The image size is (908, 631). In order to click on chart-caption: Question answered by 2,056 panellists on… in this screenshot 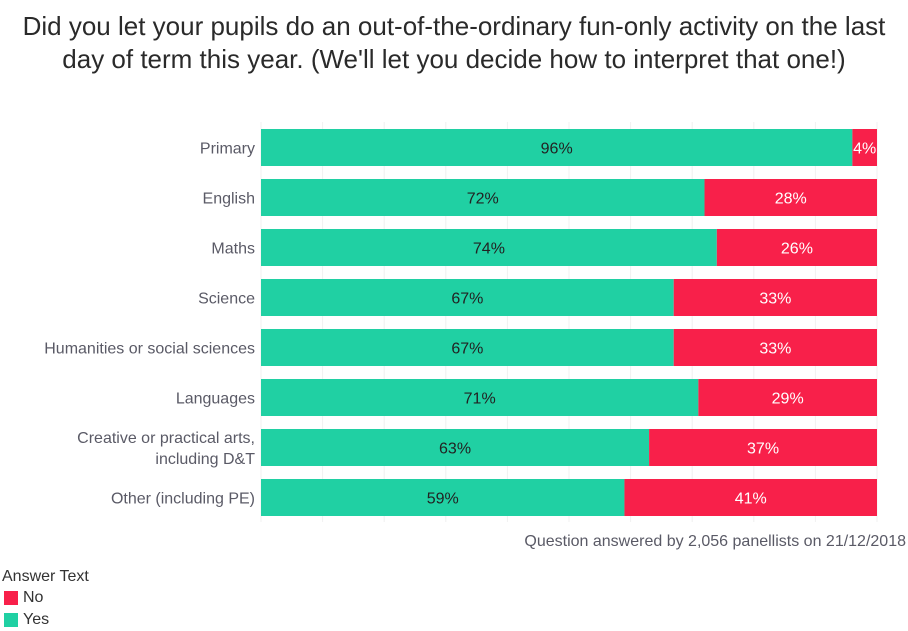, I will do `click(715, 541)`.